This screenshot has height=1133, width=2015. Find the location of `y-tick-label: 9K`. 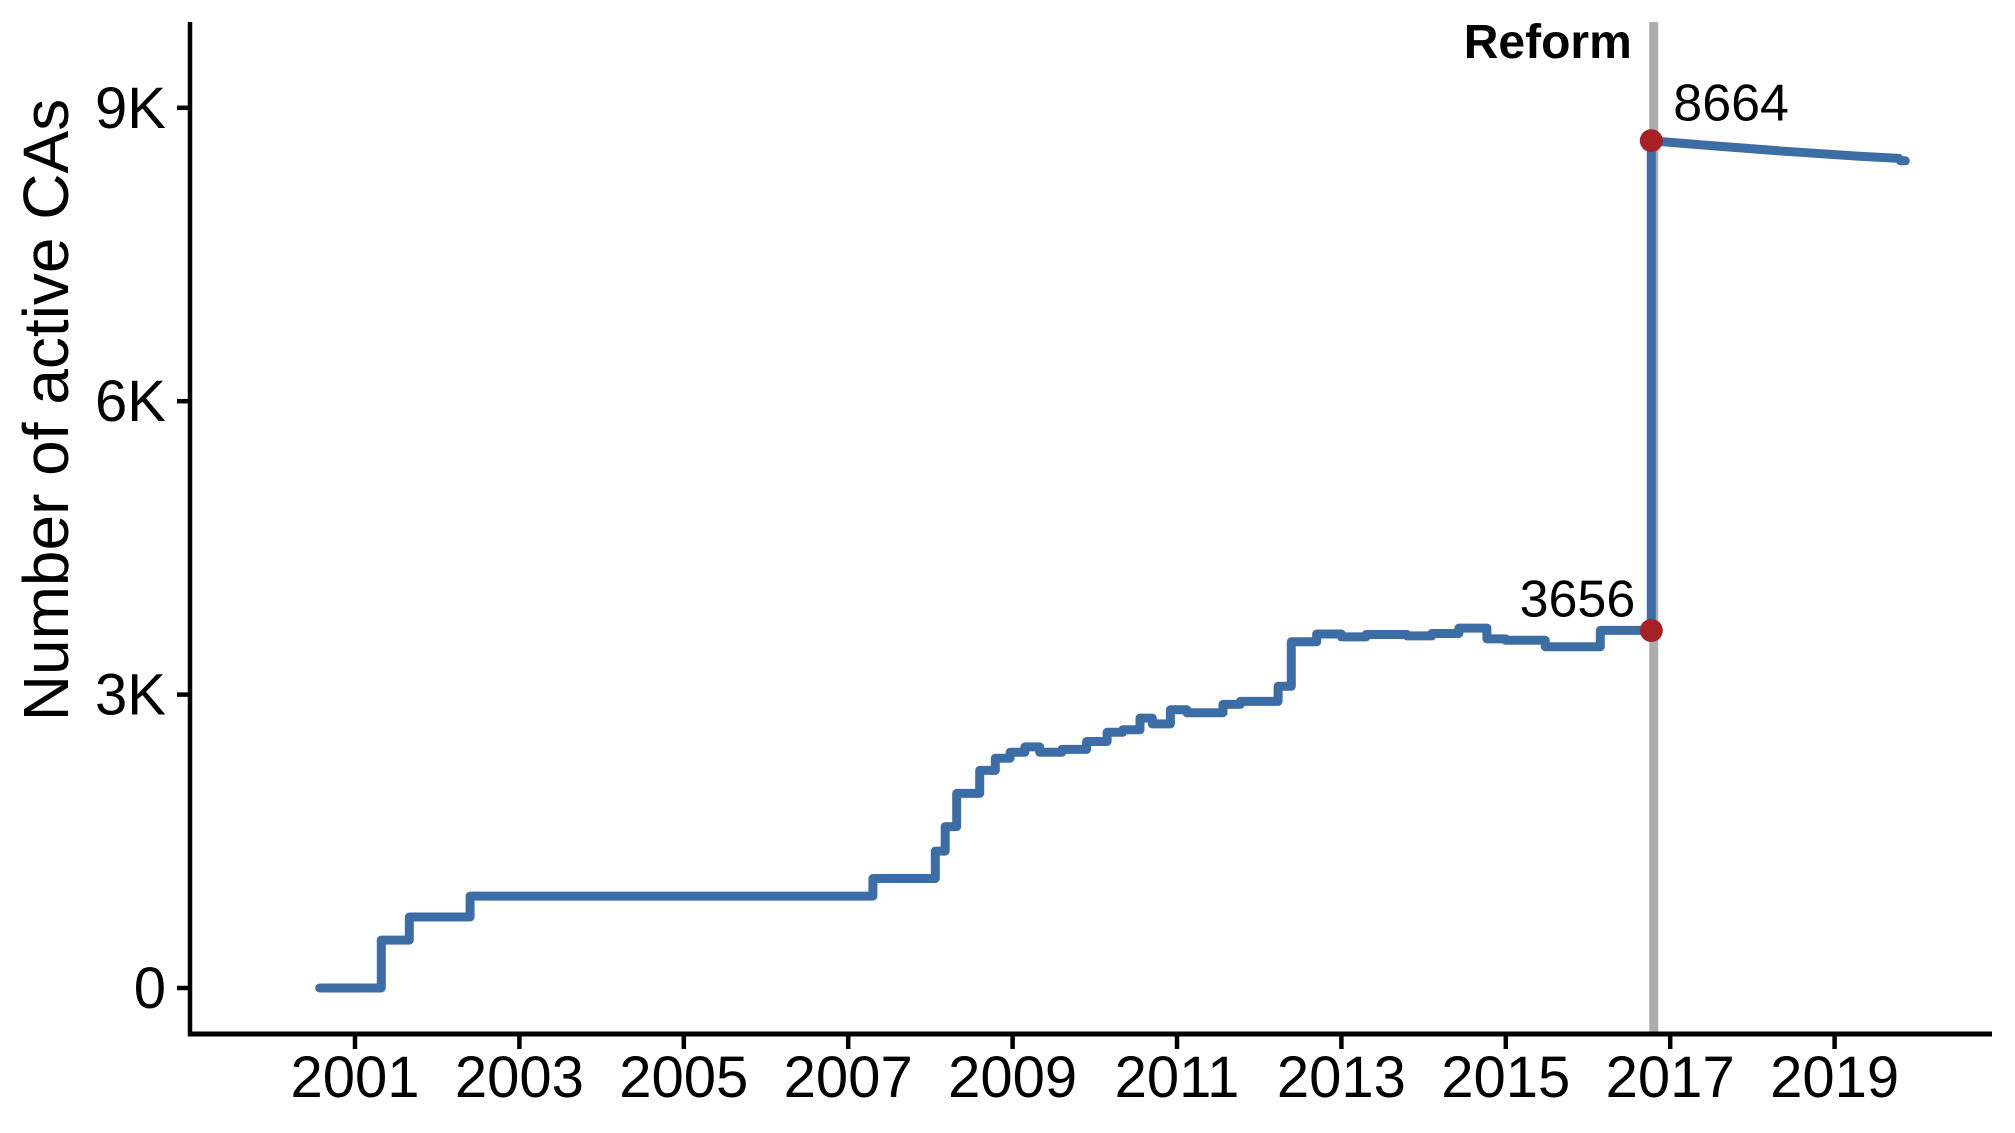

y-tick-label: 9K is located at coordinates (130, 108).